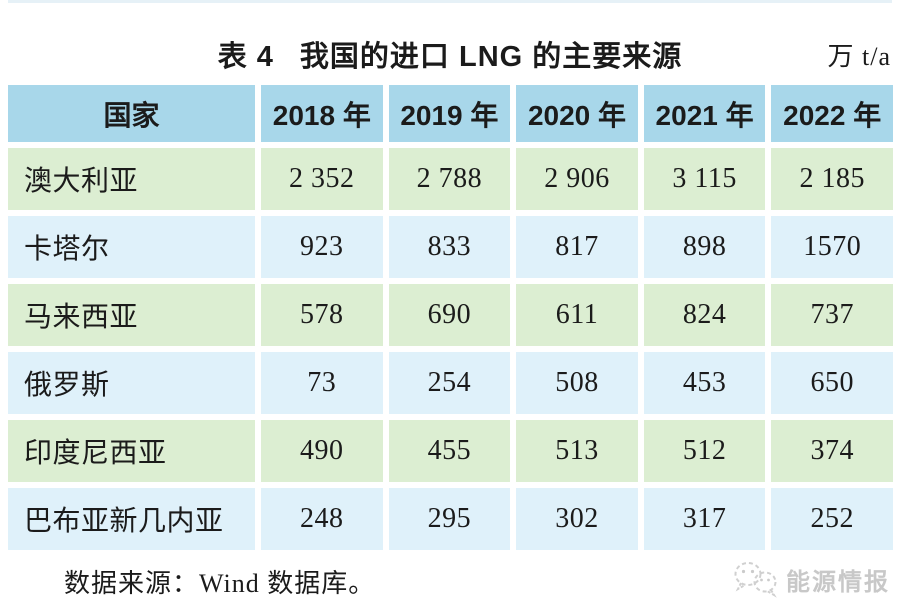  Describe the element at coordinates (322, 247) in the screenshot. I see `value-cell: 923` at that location.